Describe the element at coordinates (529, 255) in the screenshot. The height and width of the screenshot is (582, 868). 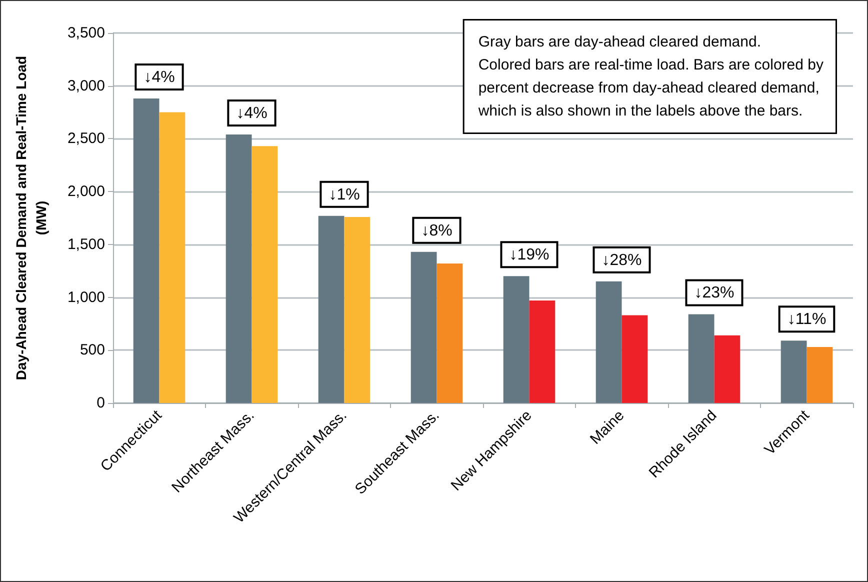
I see `annotation: ↓19%` at that location.